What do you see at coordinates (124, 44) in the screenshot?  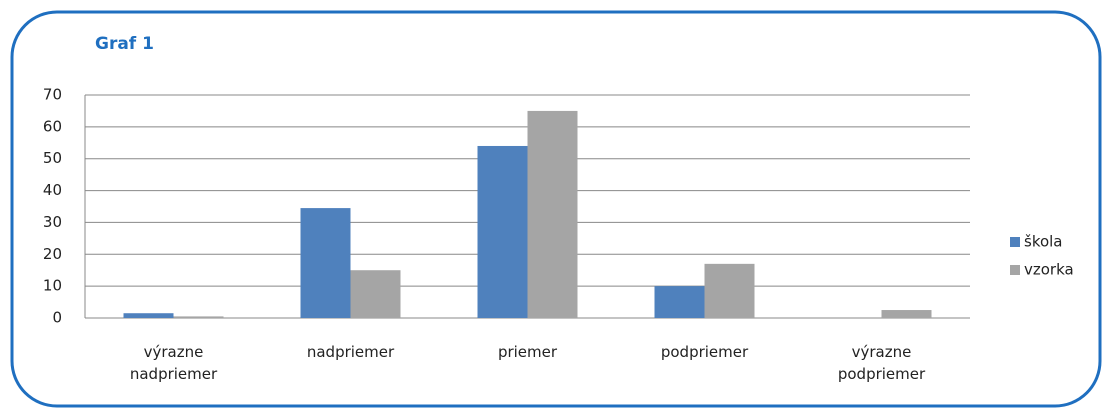 I see `chart-title: Graf 1` at bounding box center [124, 44].